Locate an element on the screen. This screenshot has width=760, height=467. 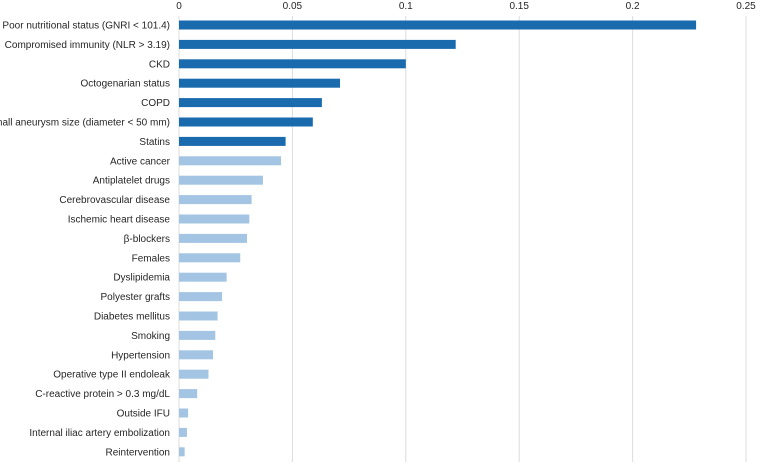
category-label: Smoking is located at coordinates (150, 336).